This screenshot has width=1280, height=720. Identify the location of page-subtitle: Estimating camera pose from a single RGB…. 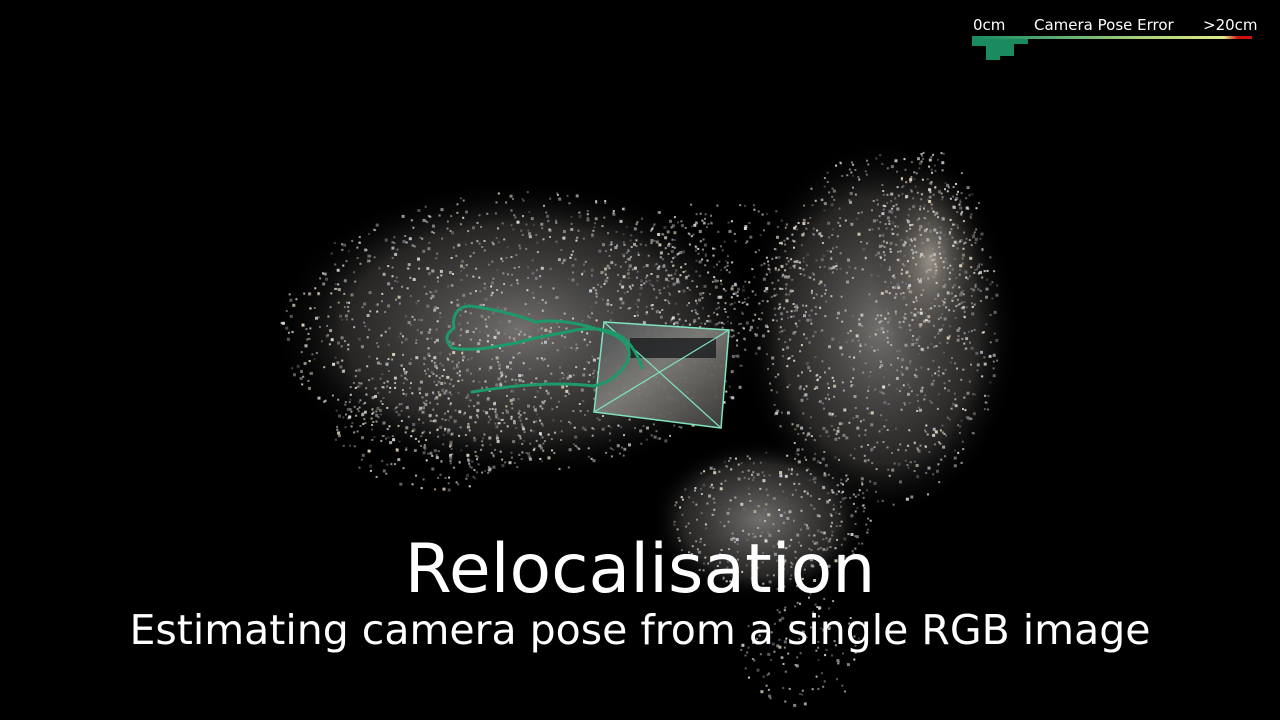
(640, 630).